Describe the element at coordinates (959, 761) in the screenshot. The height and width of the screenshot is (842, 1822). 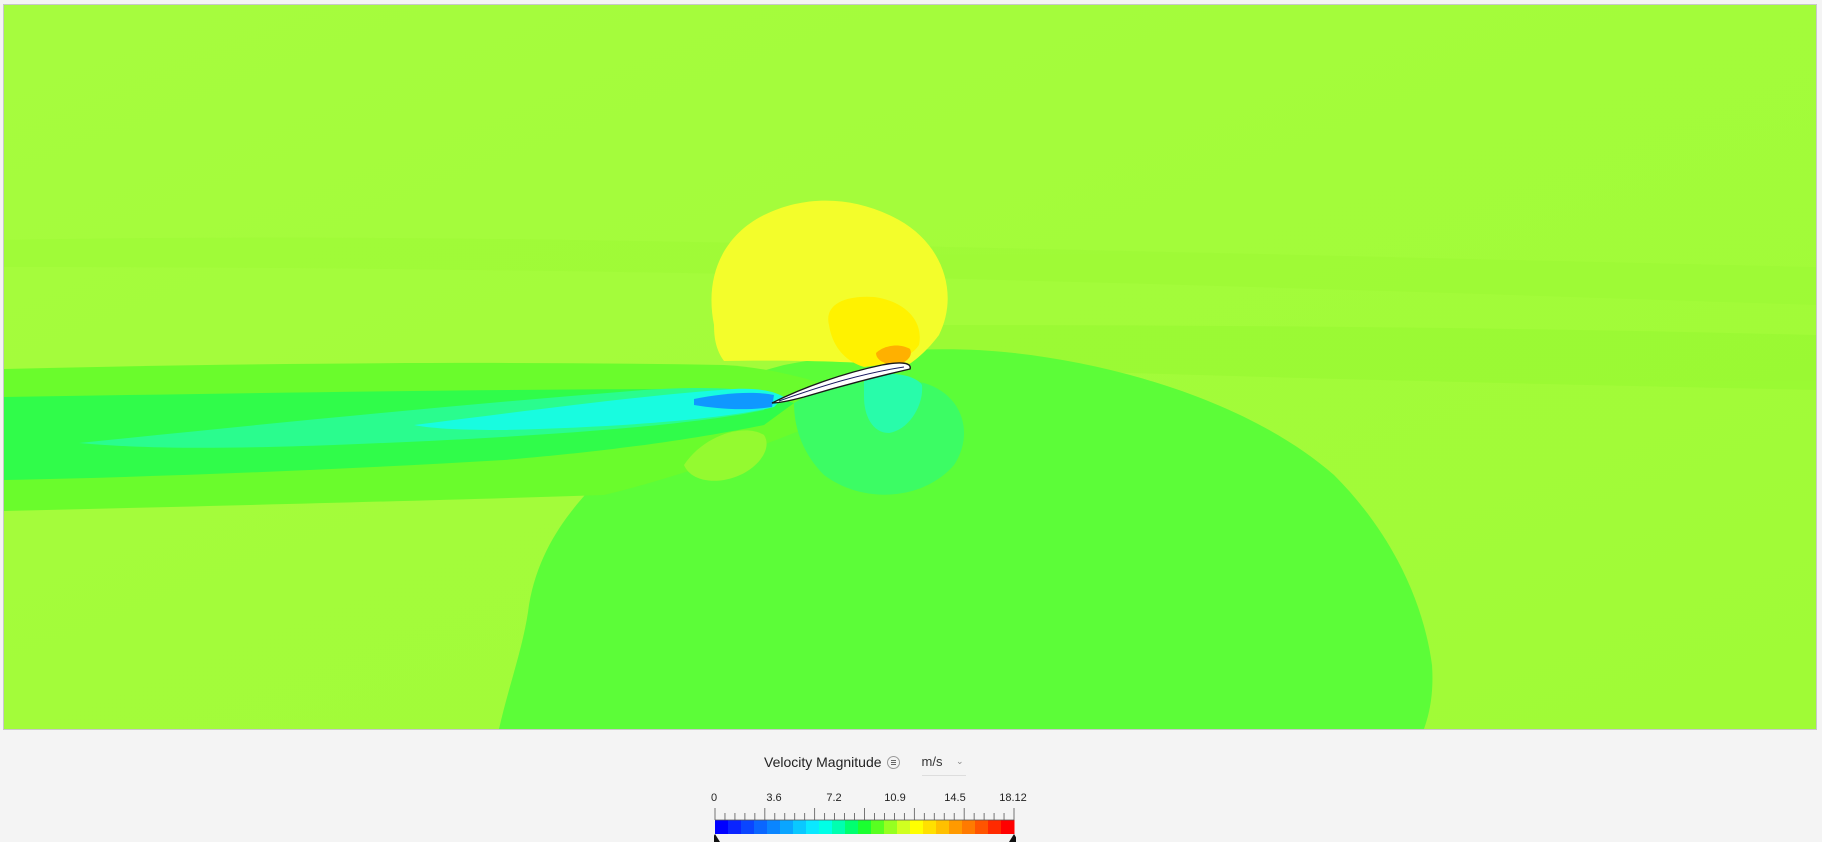
I see `chevron-down-icon: ⌄` at that location.